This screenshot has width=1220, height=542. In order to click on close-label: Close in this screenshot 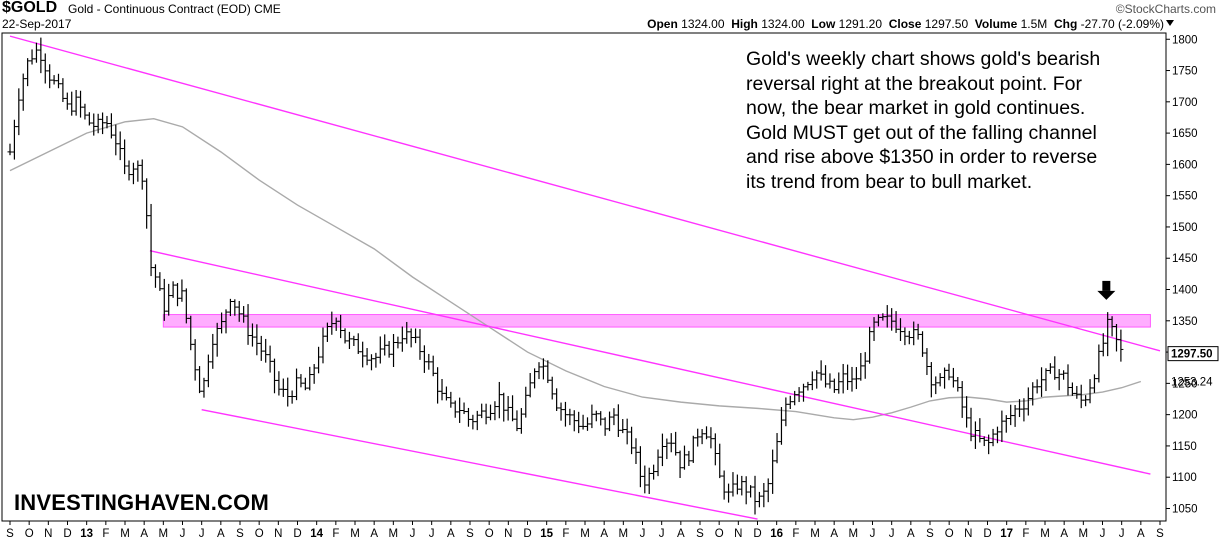, I will do `click(905, 24)`.